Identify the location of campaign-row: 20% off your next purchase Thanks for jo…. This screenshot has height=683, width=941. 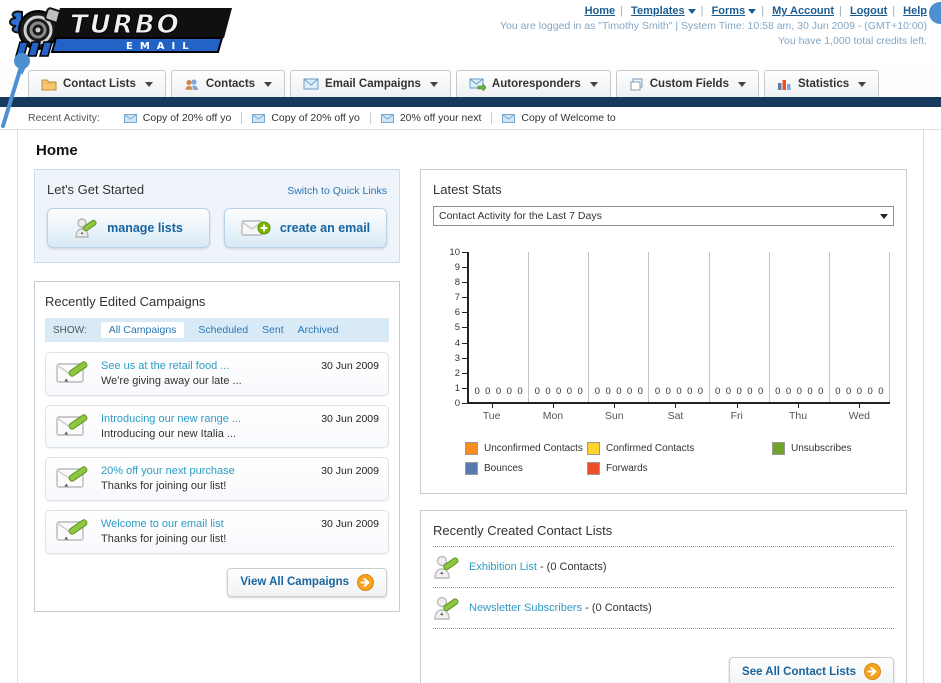
(217, 479).